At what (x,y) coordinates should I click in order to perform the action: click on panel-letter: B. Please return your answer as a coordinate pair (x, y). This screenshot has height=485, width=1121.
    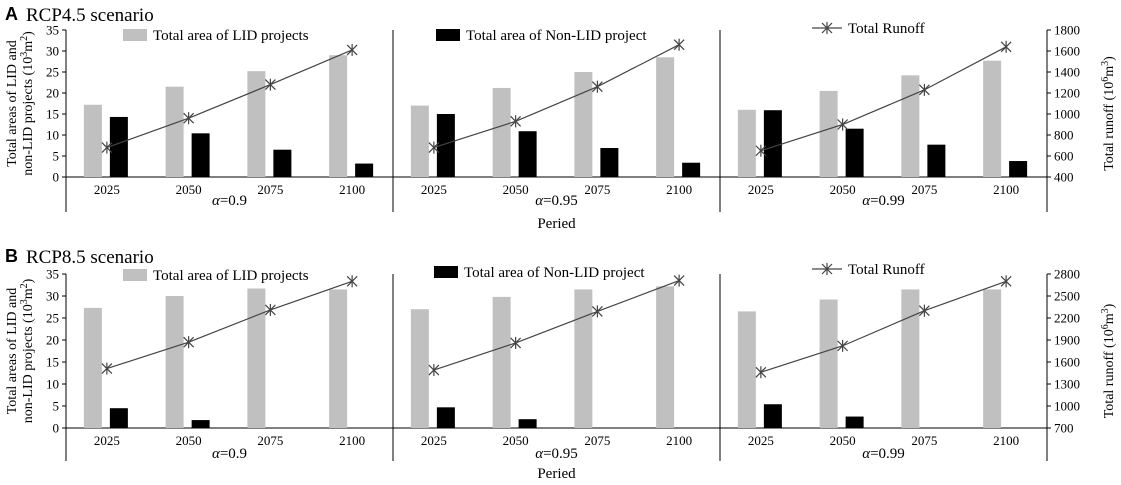
    Looking at the image, I should click on (11, 256).